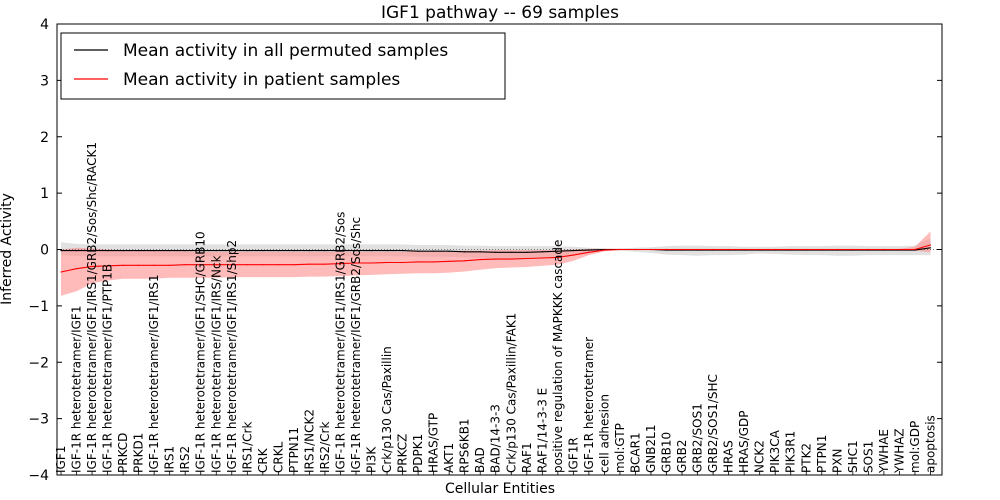 This screenshot has width=1000, height=500. Describe the element at coordinates (61, 459) in the screenshot. I see `x-tick-label: IGF1` at that location.